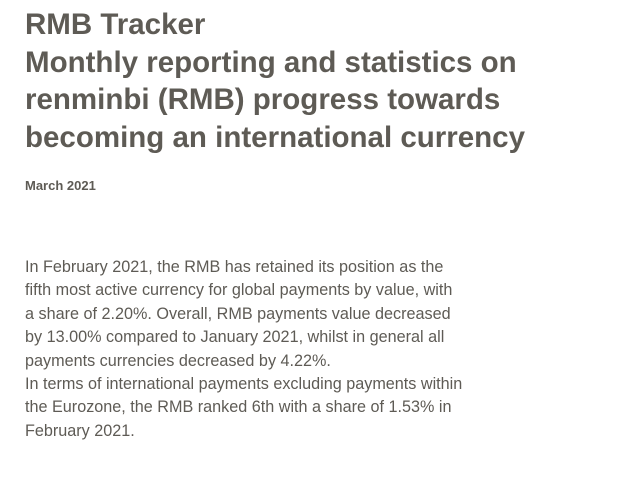 The width and height of the screenshot is (640, 479). Describe the element at coordinates (263, 99) in the screenshot. I see `title-line: renminbi (RMB) progress towards` at that location.